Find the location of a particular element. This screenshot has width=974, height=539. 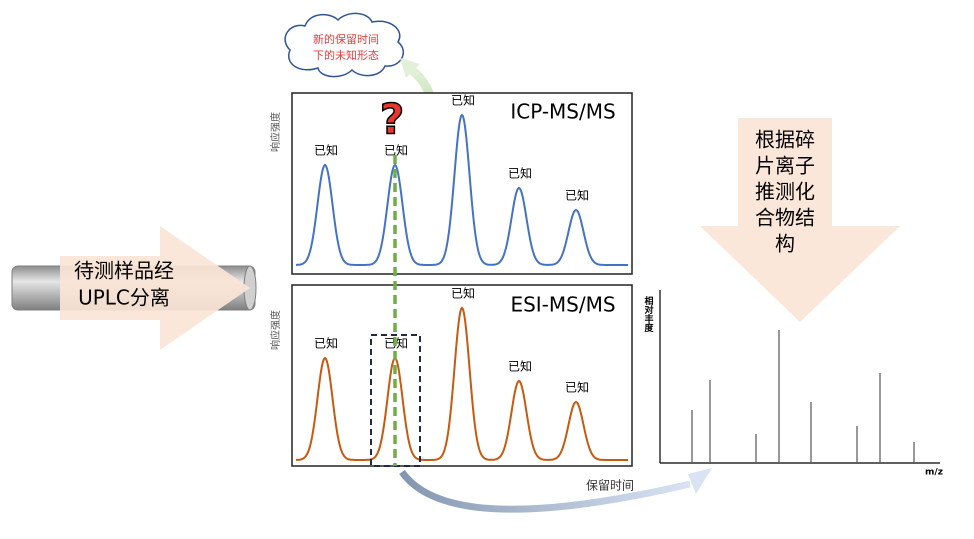

fragment-text: 根据碎 is located at coordinates (785, 140).